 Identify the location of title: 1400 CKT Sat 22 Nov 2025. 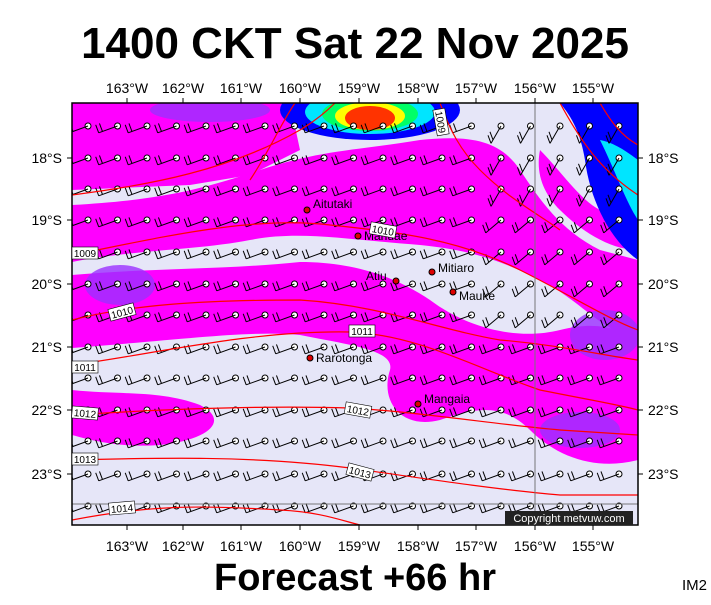
(355, 43).